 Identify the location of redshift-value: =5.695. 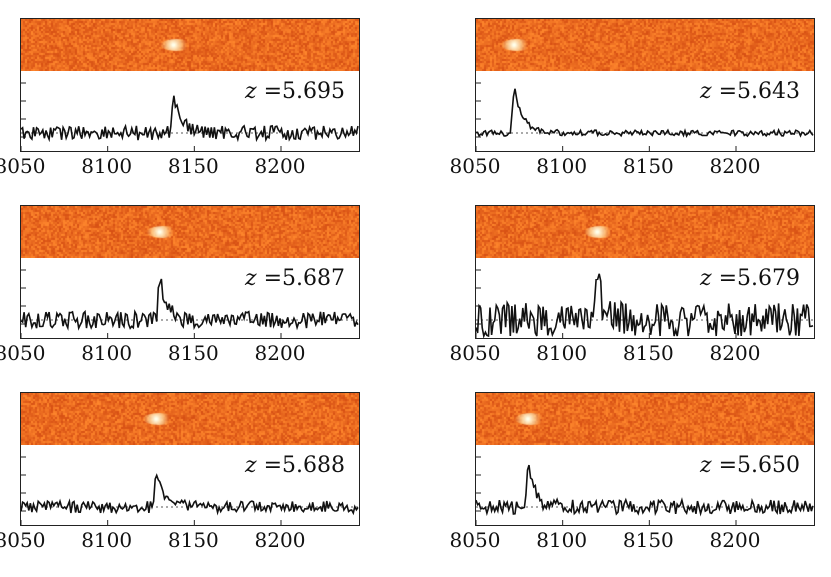
(300, 91).